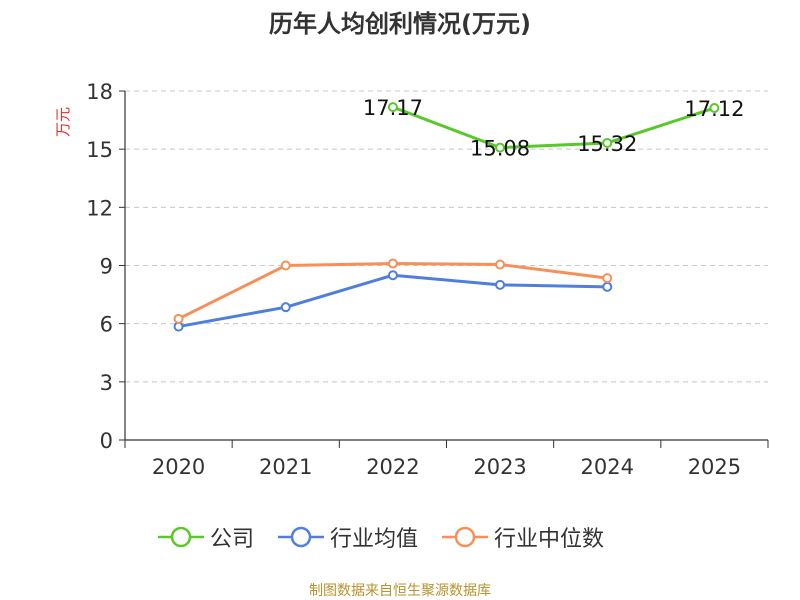 The width and height of the screenshot is (800, 600). What do you see at coordinates (181, 537) in the screenshot?
I see `legend-swatch-company` at bounding box center [181, 537].